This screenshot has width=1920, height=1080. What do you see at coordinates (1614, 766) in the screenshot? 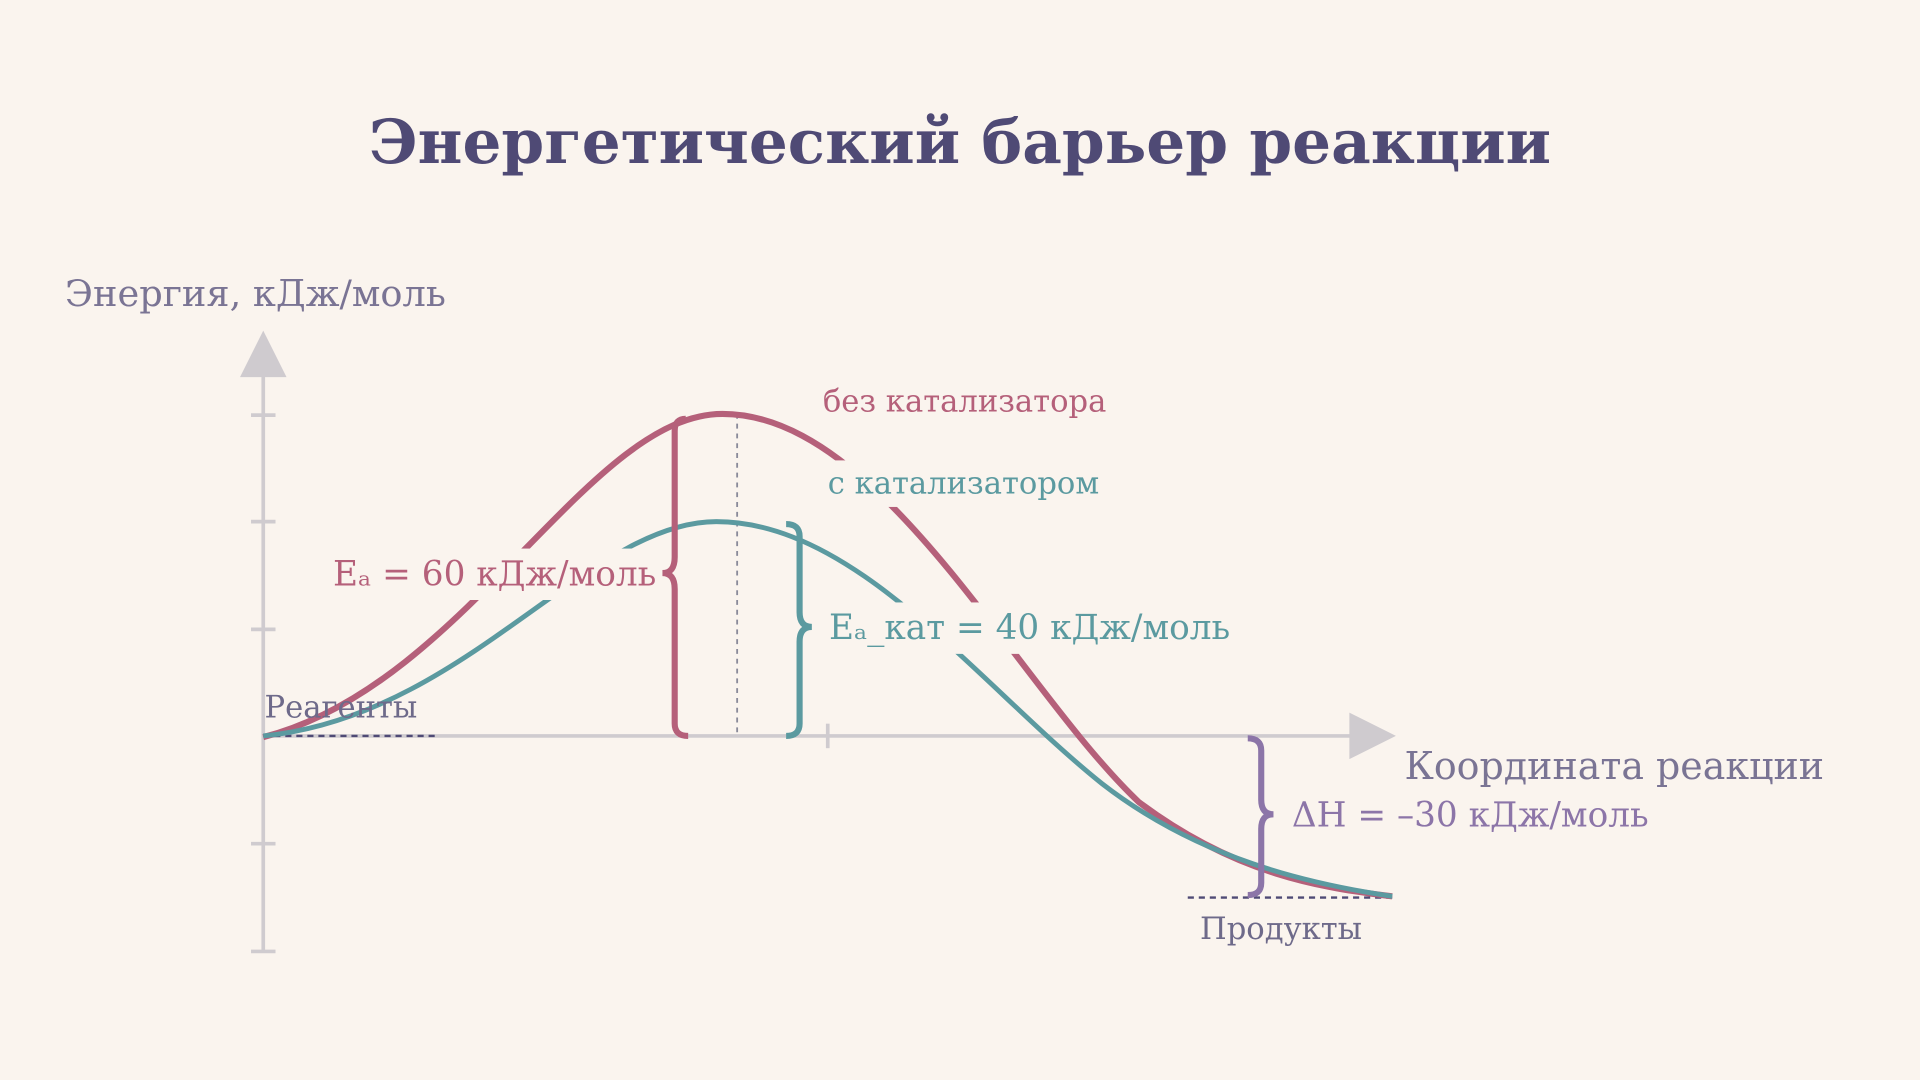
I see `x-axis-label: Координата реакции` at bounding box center [1614, 766].